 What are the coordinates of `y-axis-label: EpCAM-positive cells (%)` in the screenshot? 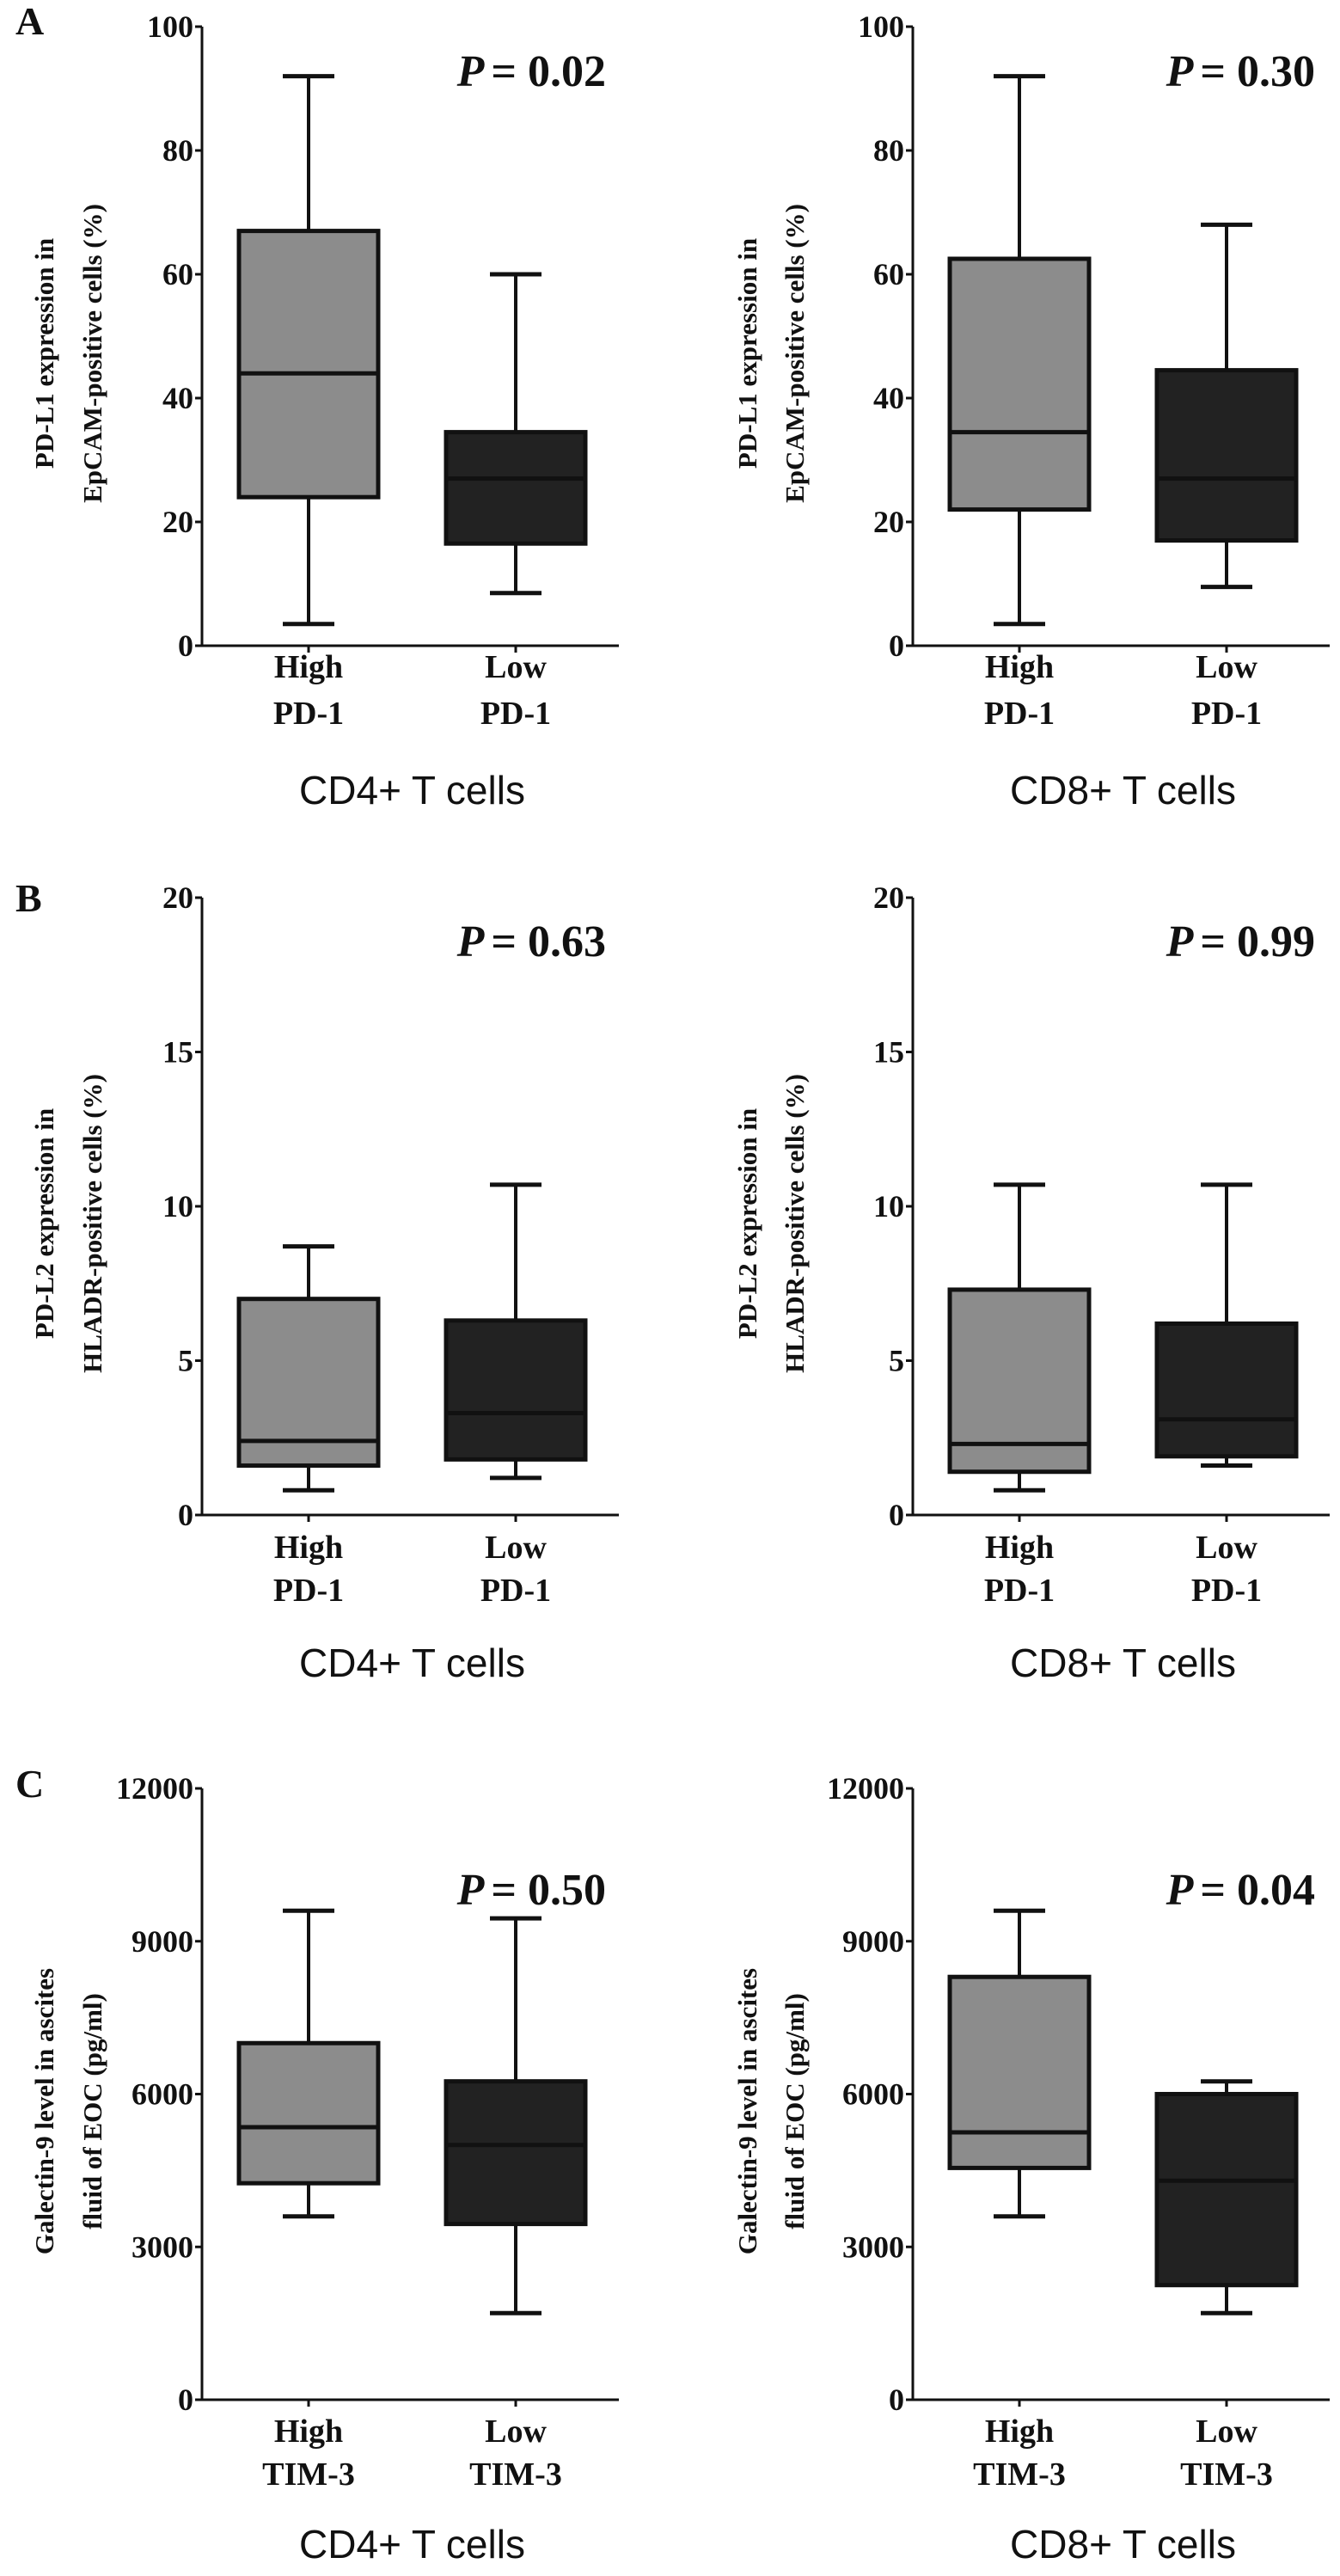 It's located at (795, 354).